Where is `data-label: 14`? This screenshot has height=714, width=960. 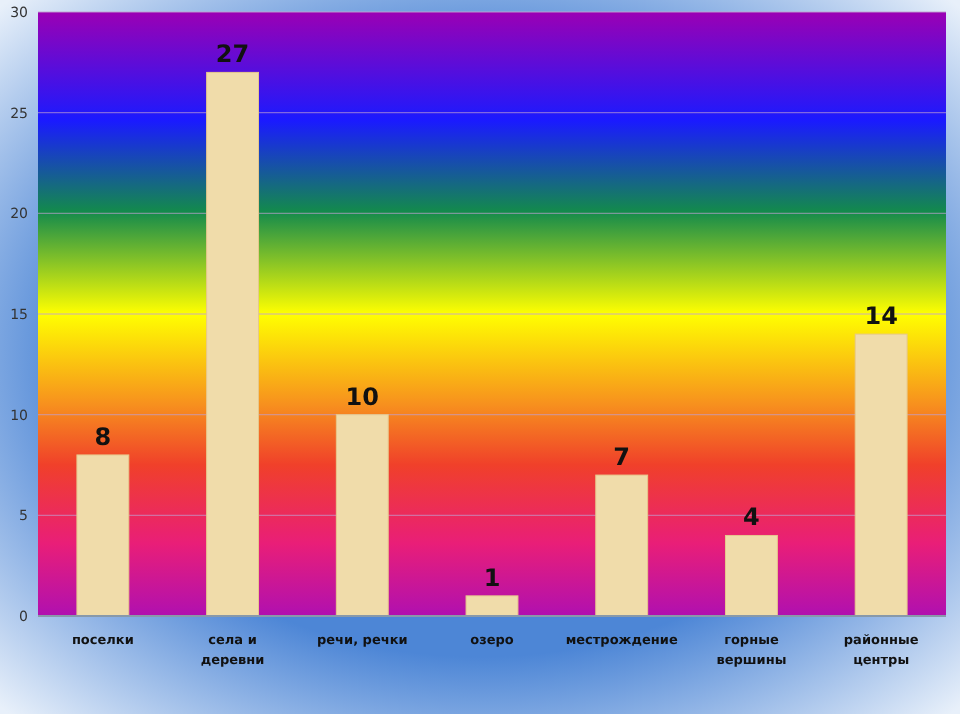 data-label: 14 is located at coordinates (881, 316).